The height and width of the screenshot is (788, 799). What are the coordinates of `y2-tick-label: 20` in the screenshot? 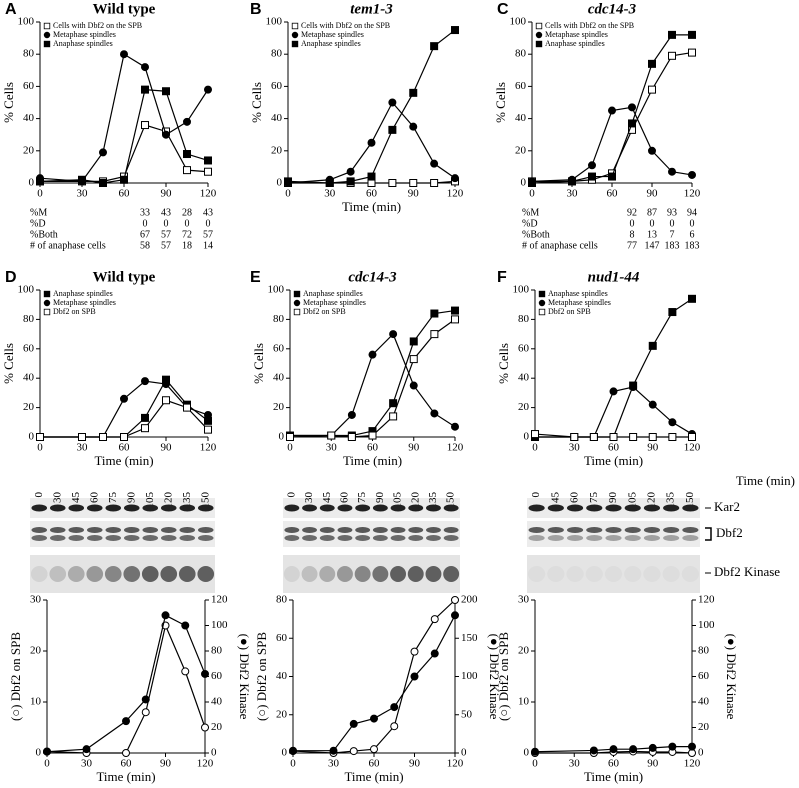 It's located at (217, 727).